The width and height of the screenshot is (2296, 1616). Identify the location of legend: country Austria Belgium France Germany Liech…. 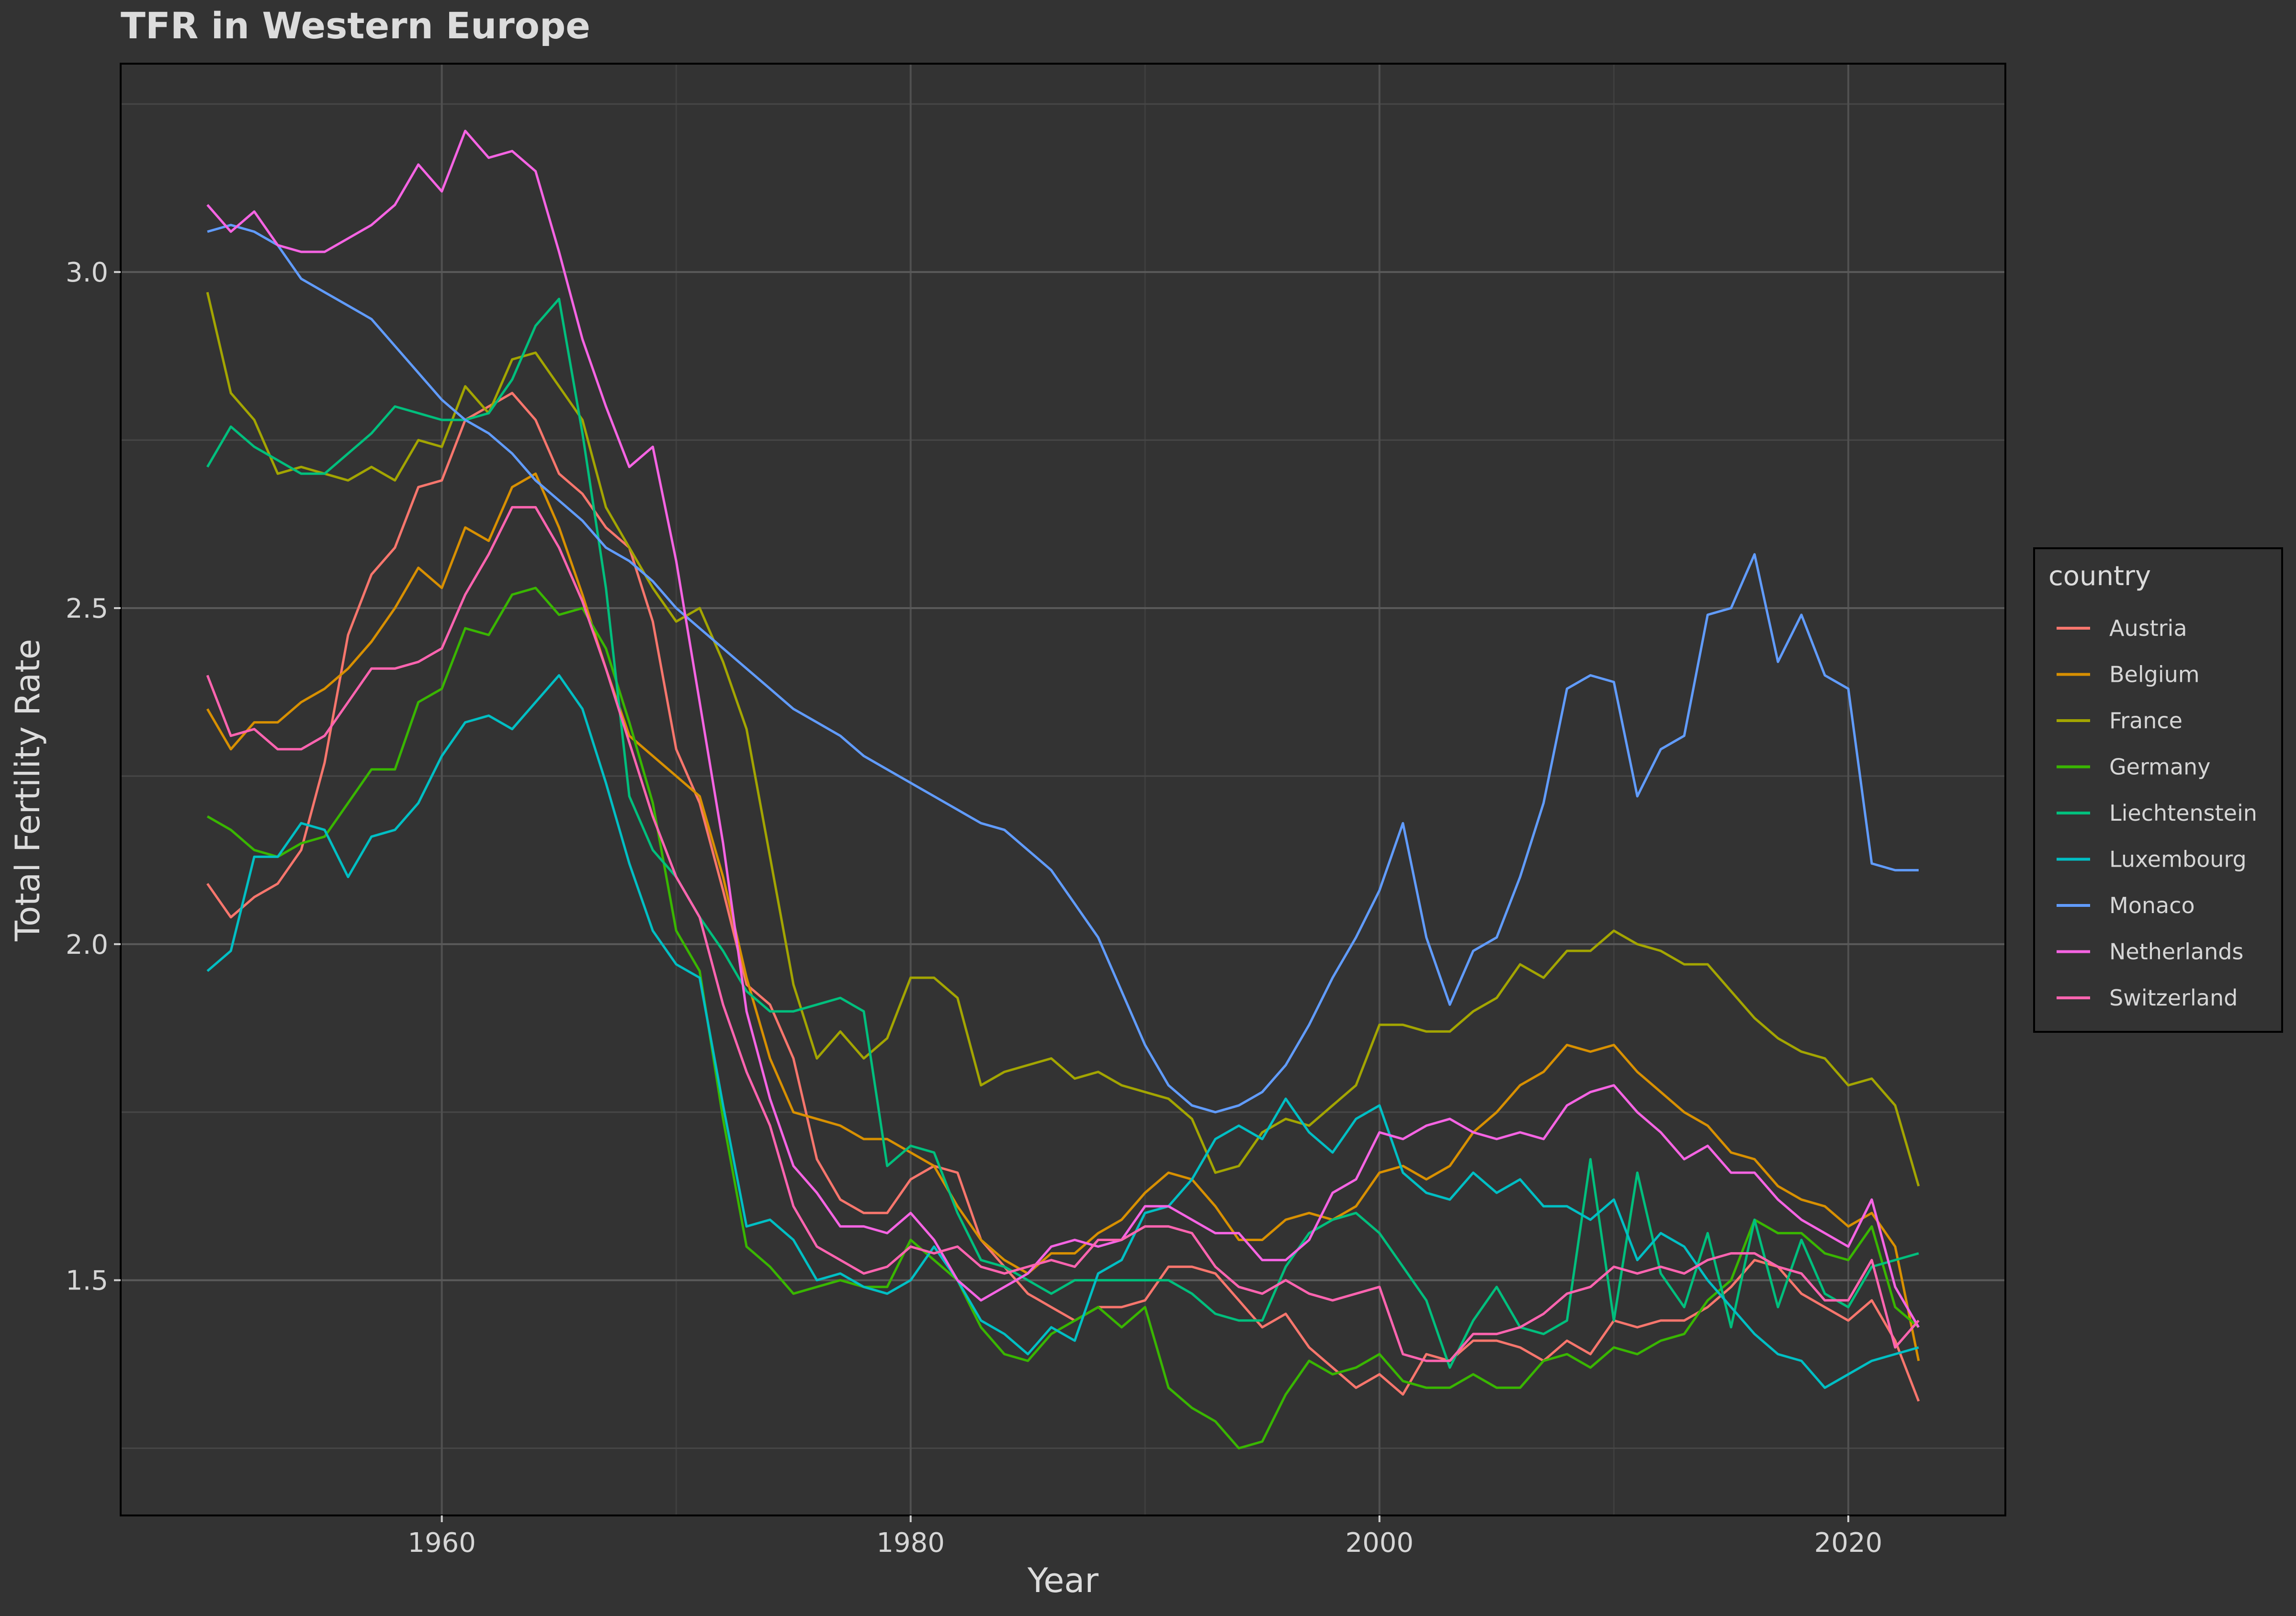
(2158, 790).